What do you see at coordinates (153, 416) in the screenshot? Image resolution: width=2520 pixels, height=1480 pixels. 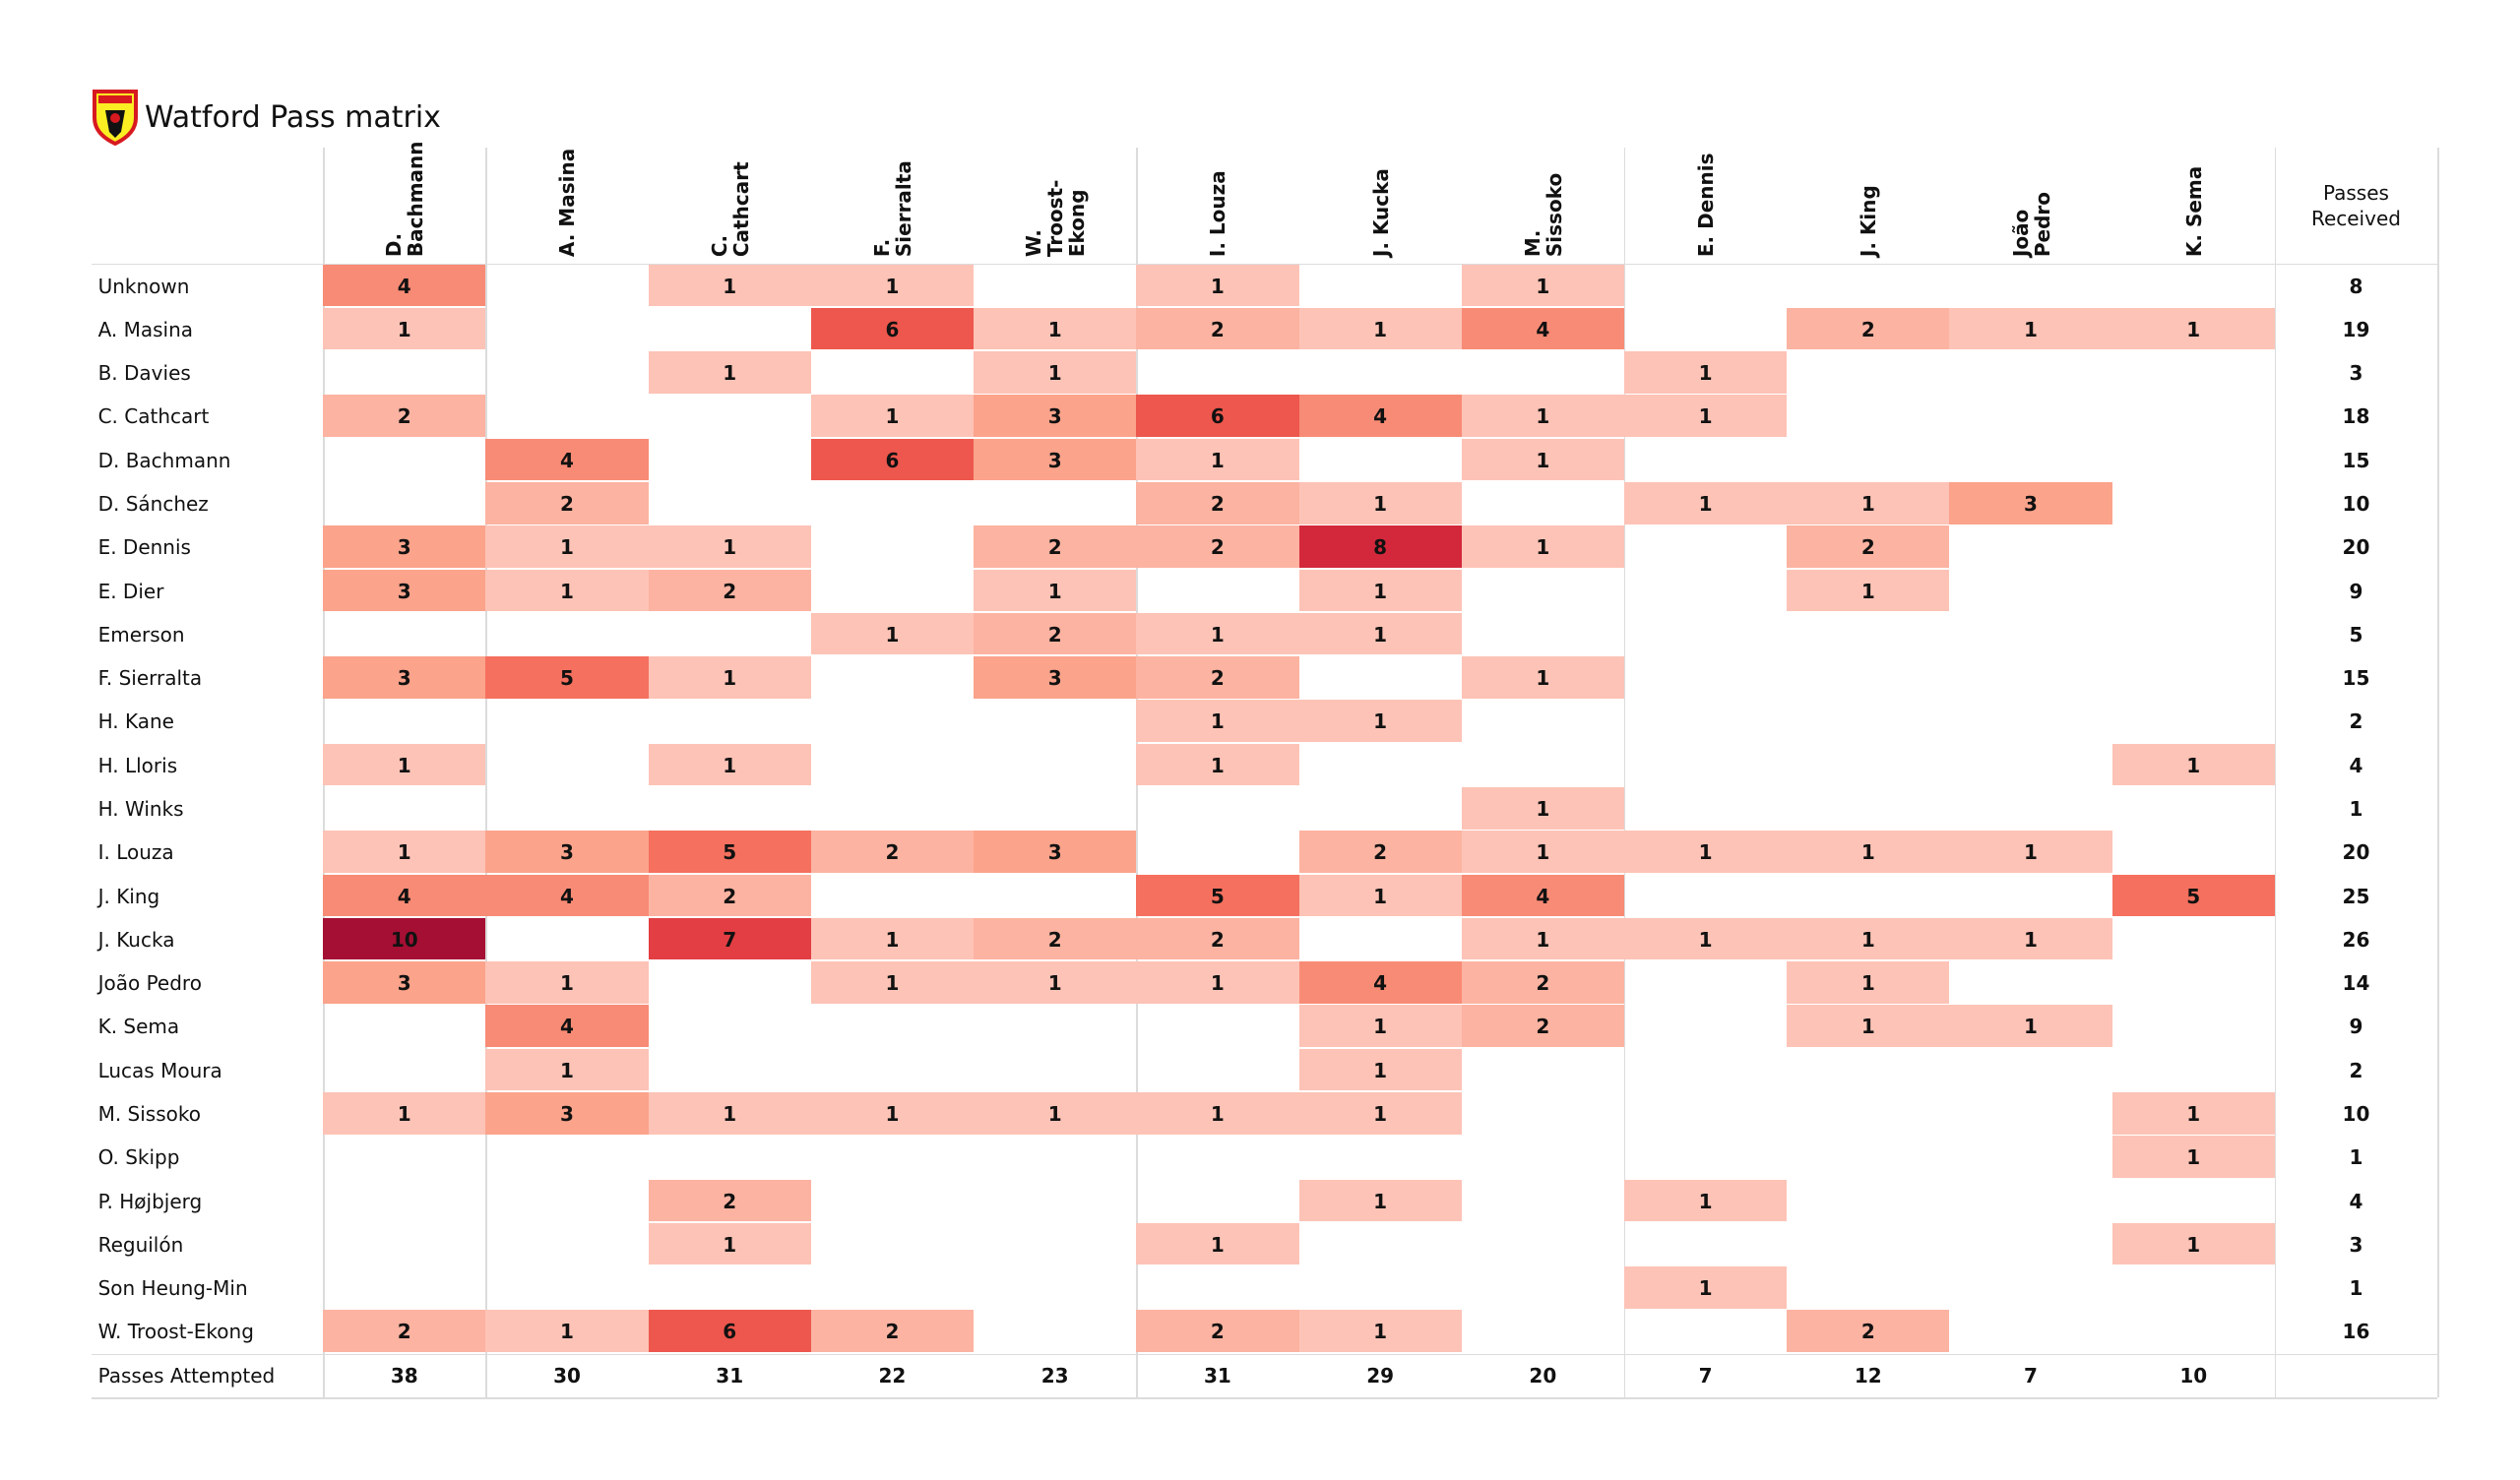 I see `row-label: C. Cathcart` at bounding box center [153, 416].